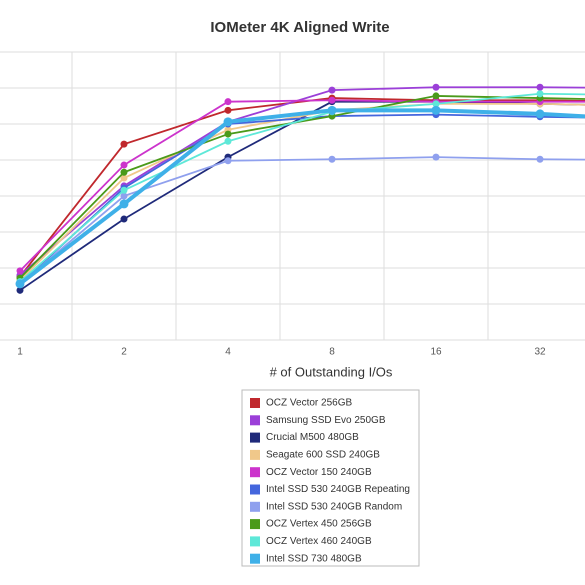  I want to click on legend-label: Seagate 600 SSD 240GB, so click(323, 455).